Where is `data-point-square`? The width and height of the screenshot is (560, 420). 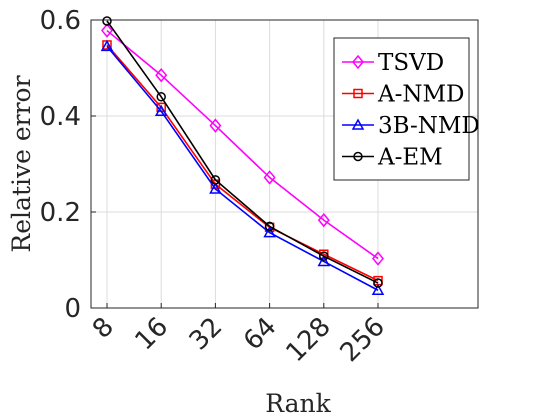 data-point-square is located at coordinates (358, 93).